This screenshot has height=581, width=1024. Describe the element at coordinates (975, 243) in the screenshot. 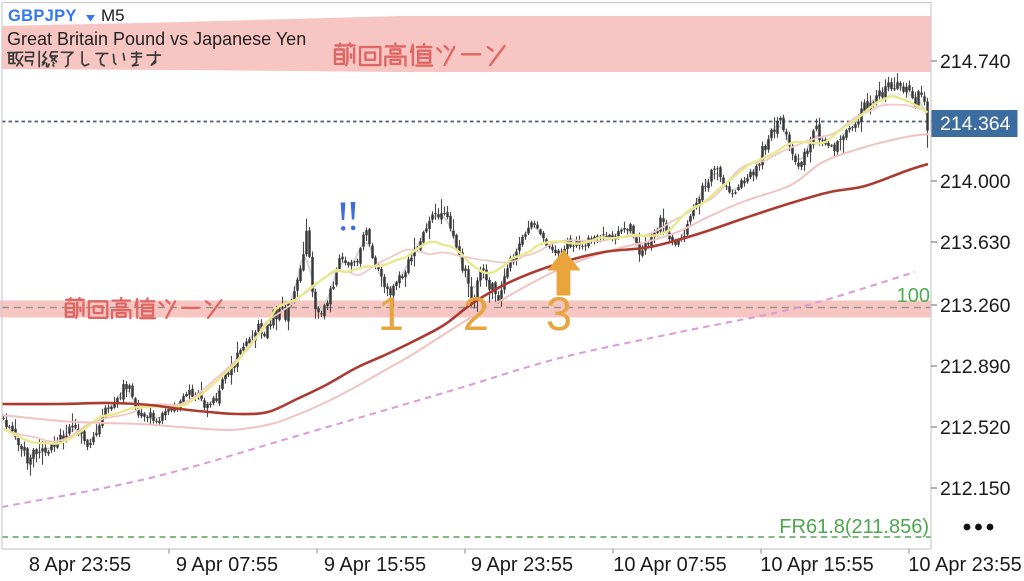

I see `svg-text: 213.630` at that location.